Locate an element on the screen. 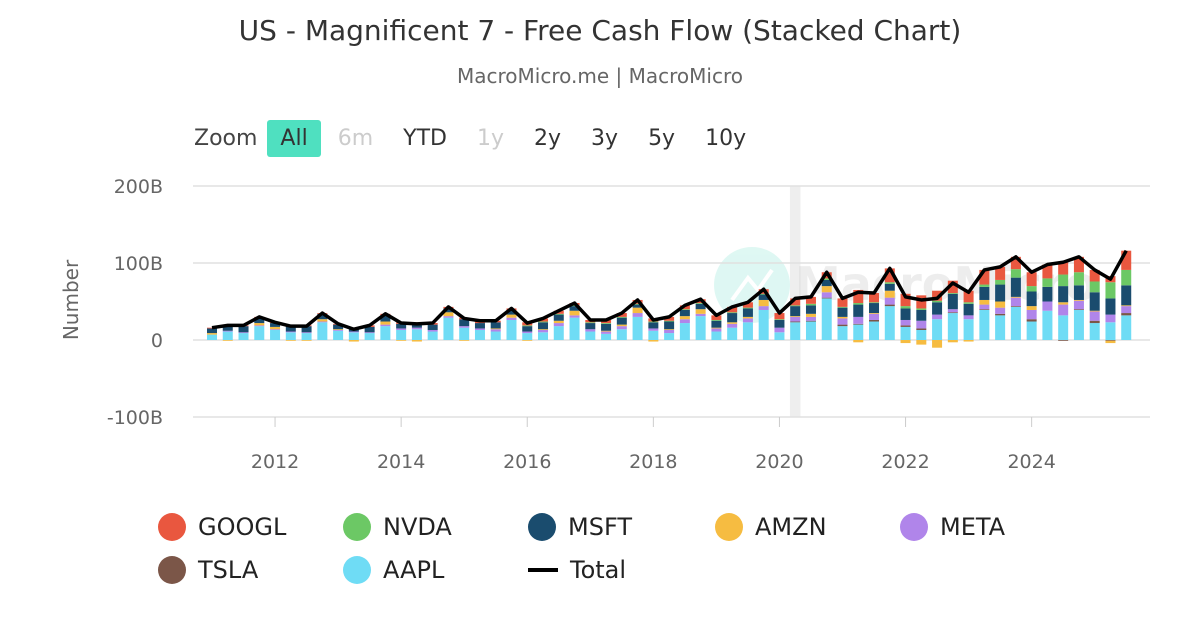 The image size is (1200, 630). legend-item-aapl: AAPL is located at coordinates (393, 570).